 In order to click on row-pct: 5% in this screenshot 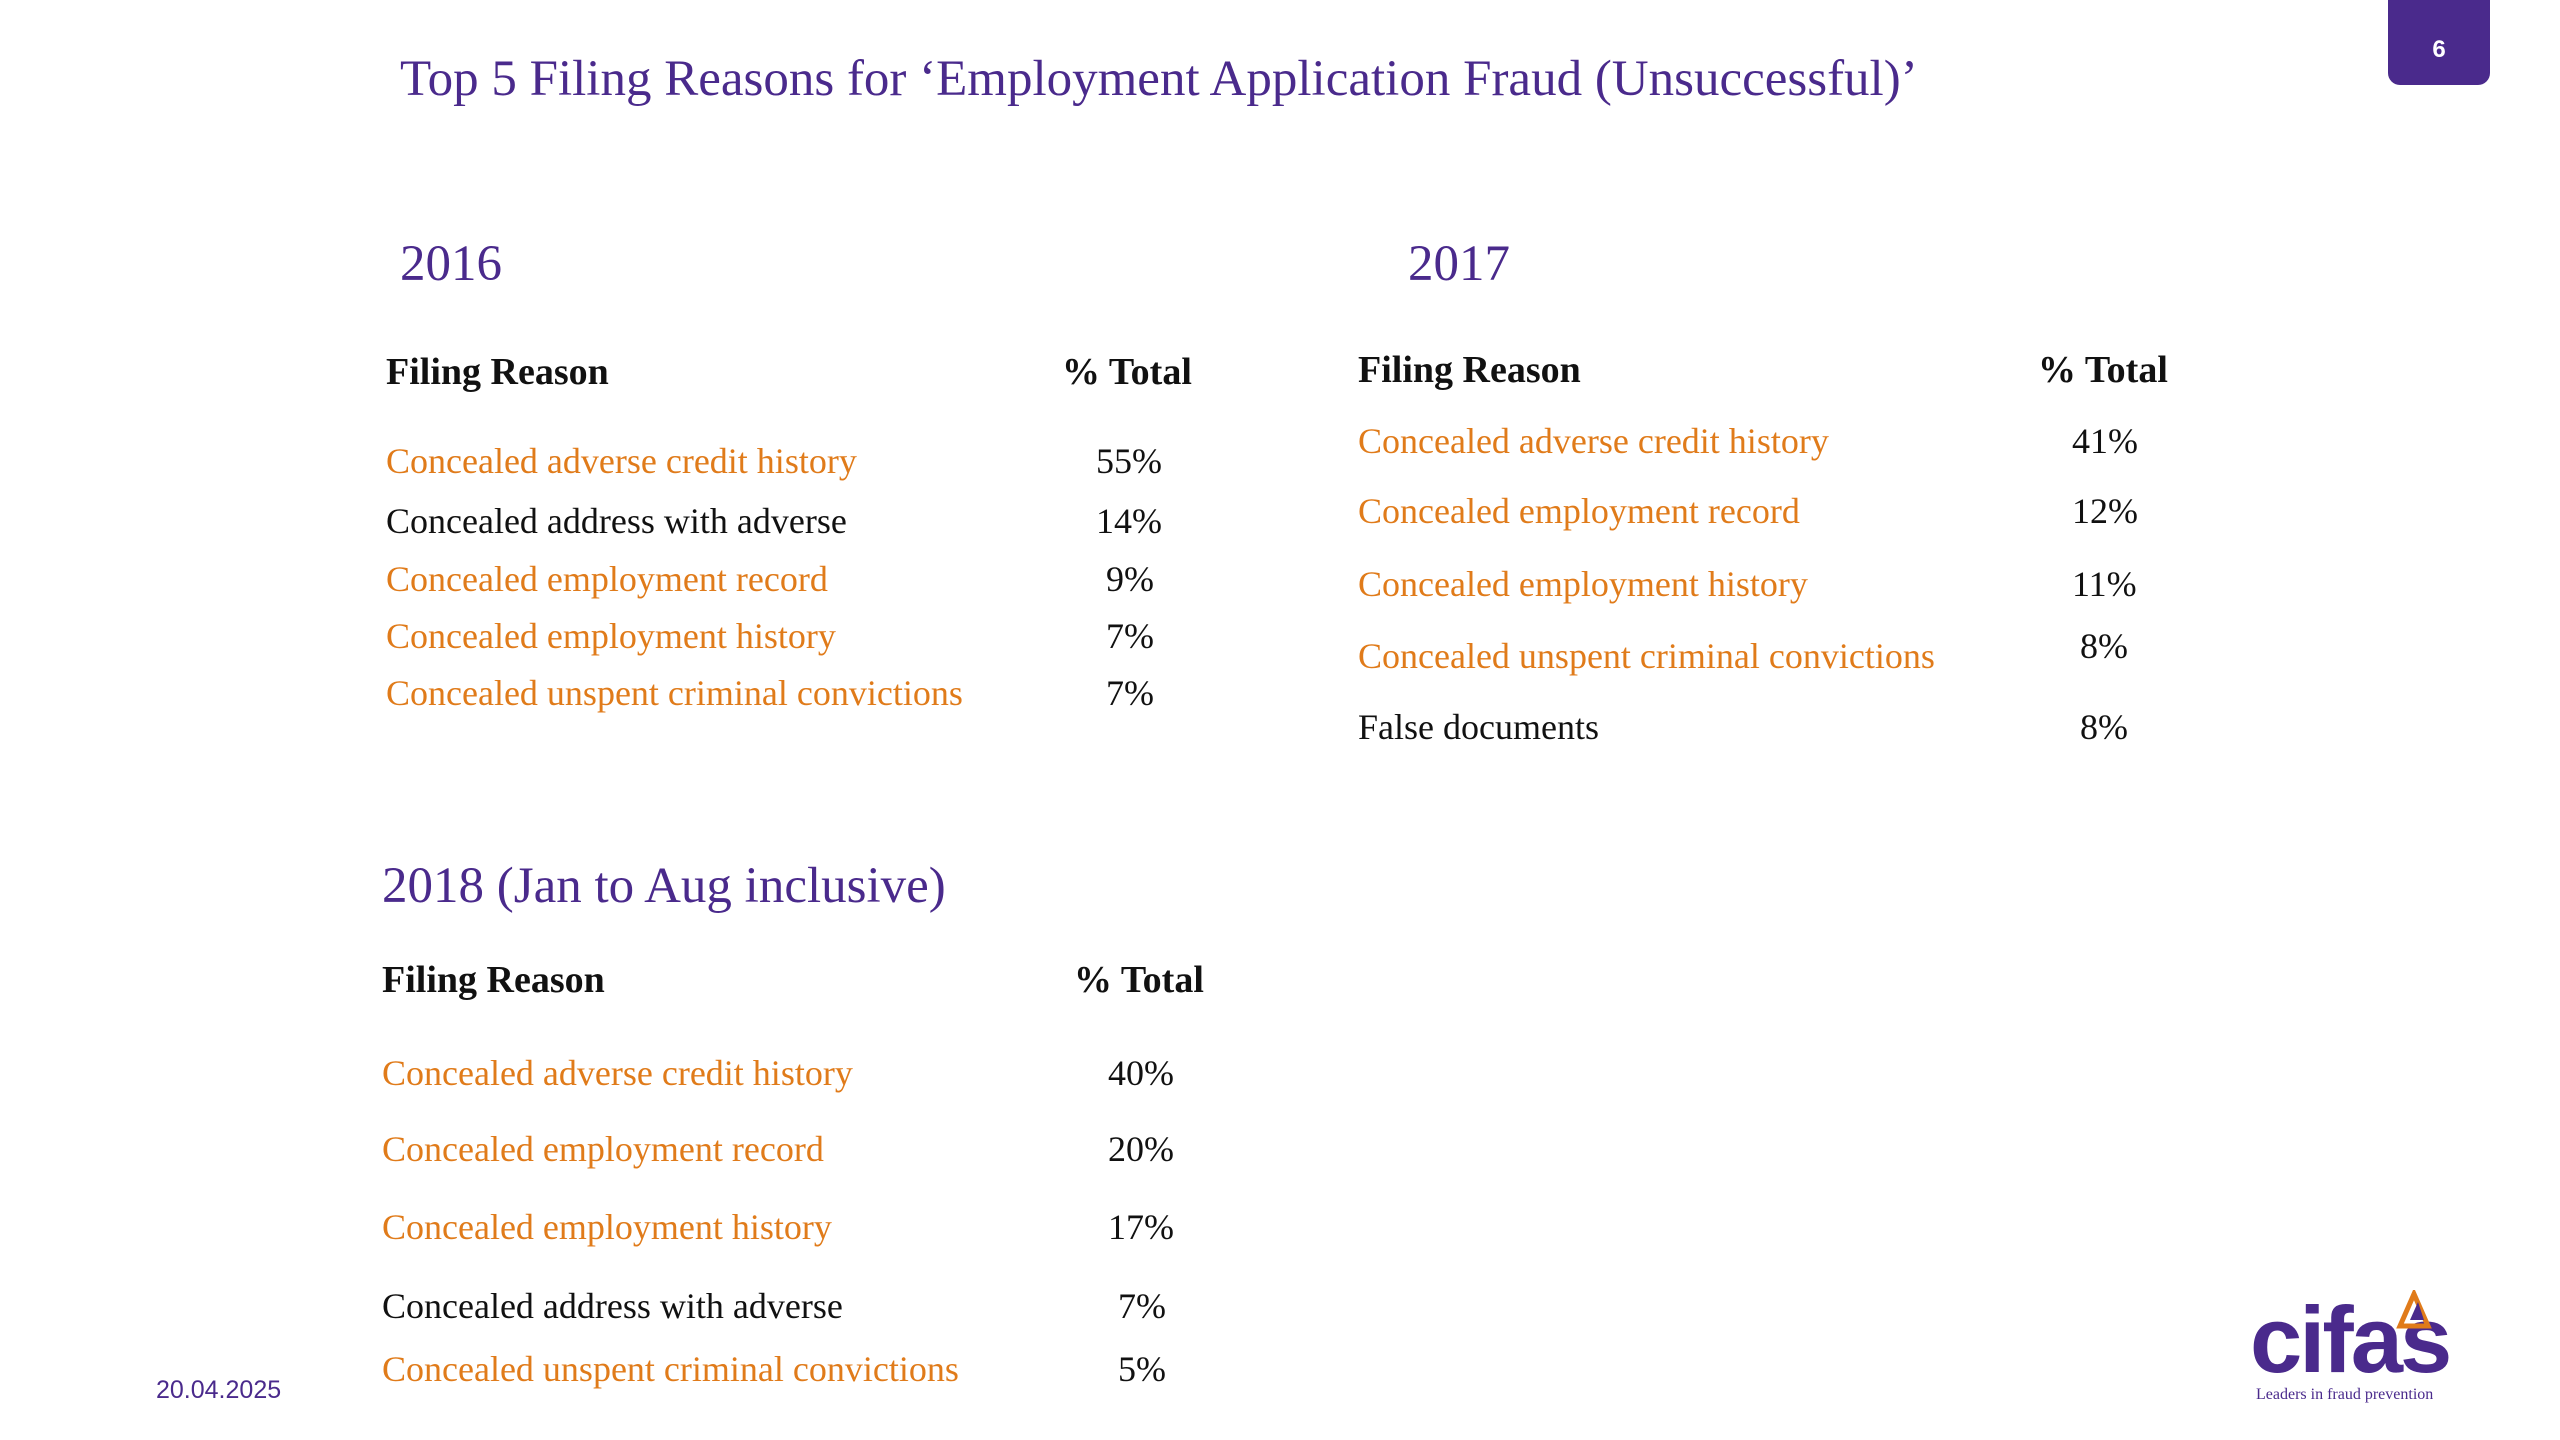, I will do `click(1142, 1369)`.